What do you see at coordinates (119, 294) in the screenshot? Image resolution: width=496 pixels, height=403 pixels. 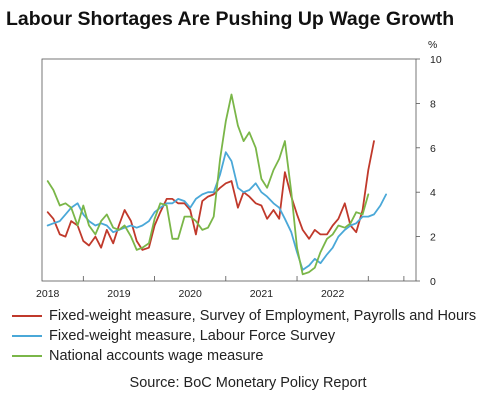 I see `x-tick-label: 2019` at bounding box center [119, 294].